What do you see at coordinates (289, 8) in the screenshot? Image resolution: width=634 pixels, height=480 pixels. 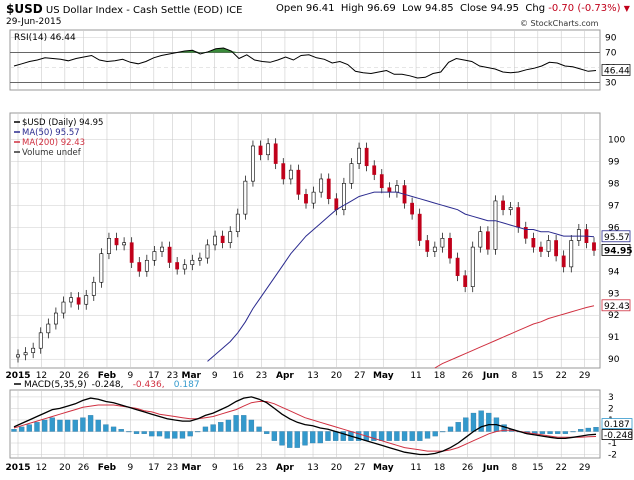 I see `open-label: Open` at bounding box center [289, 8].